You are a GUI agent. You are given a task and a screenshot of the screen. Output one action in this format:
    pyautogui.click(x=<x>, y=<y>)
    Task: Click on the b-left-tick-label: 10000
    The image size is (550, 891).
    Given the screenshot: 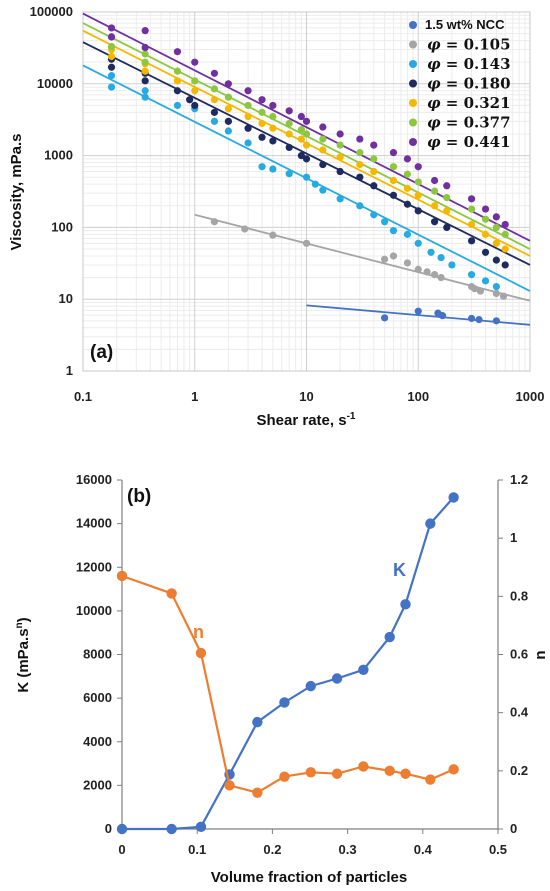 What is the action you would take?
    pyautogui.click(x=94, y=610)
    